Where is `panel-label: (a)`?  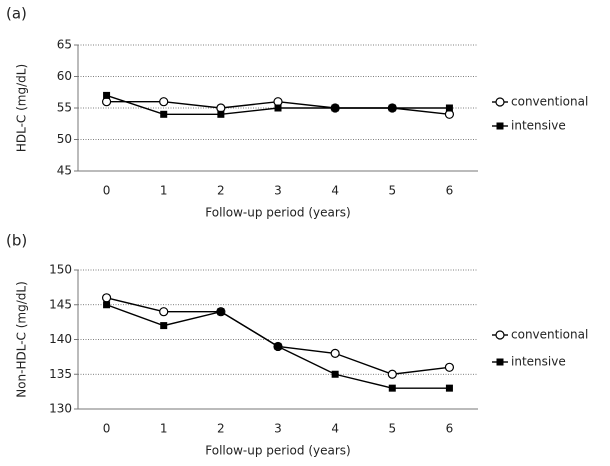 panel-label: (a) is located at coordinates (16, 14).